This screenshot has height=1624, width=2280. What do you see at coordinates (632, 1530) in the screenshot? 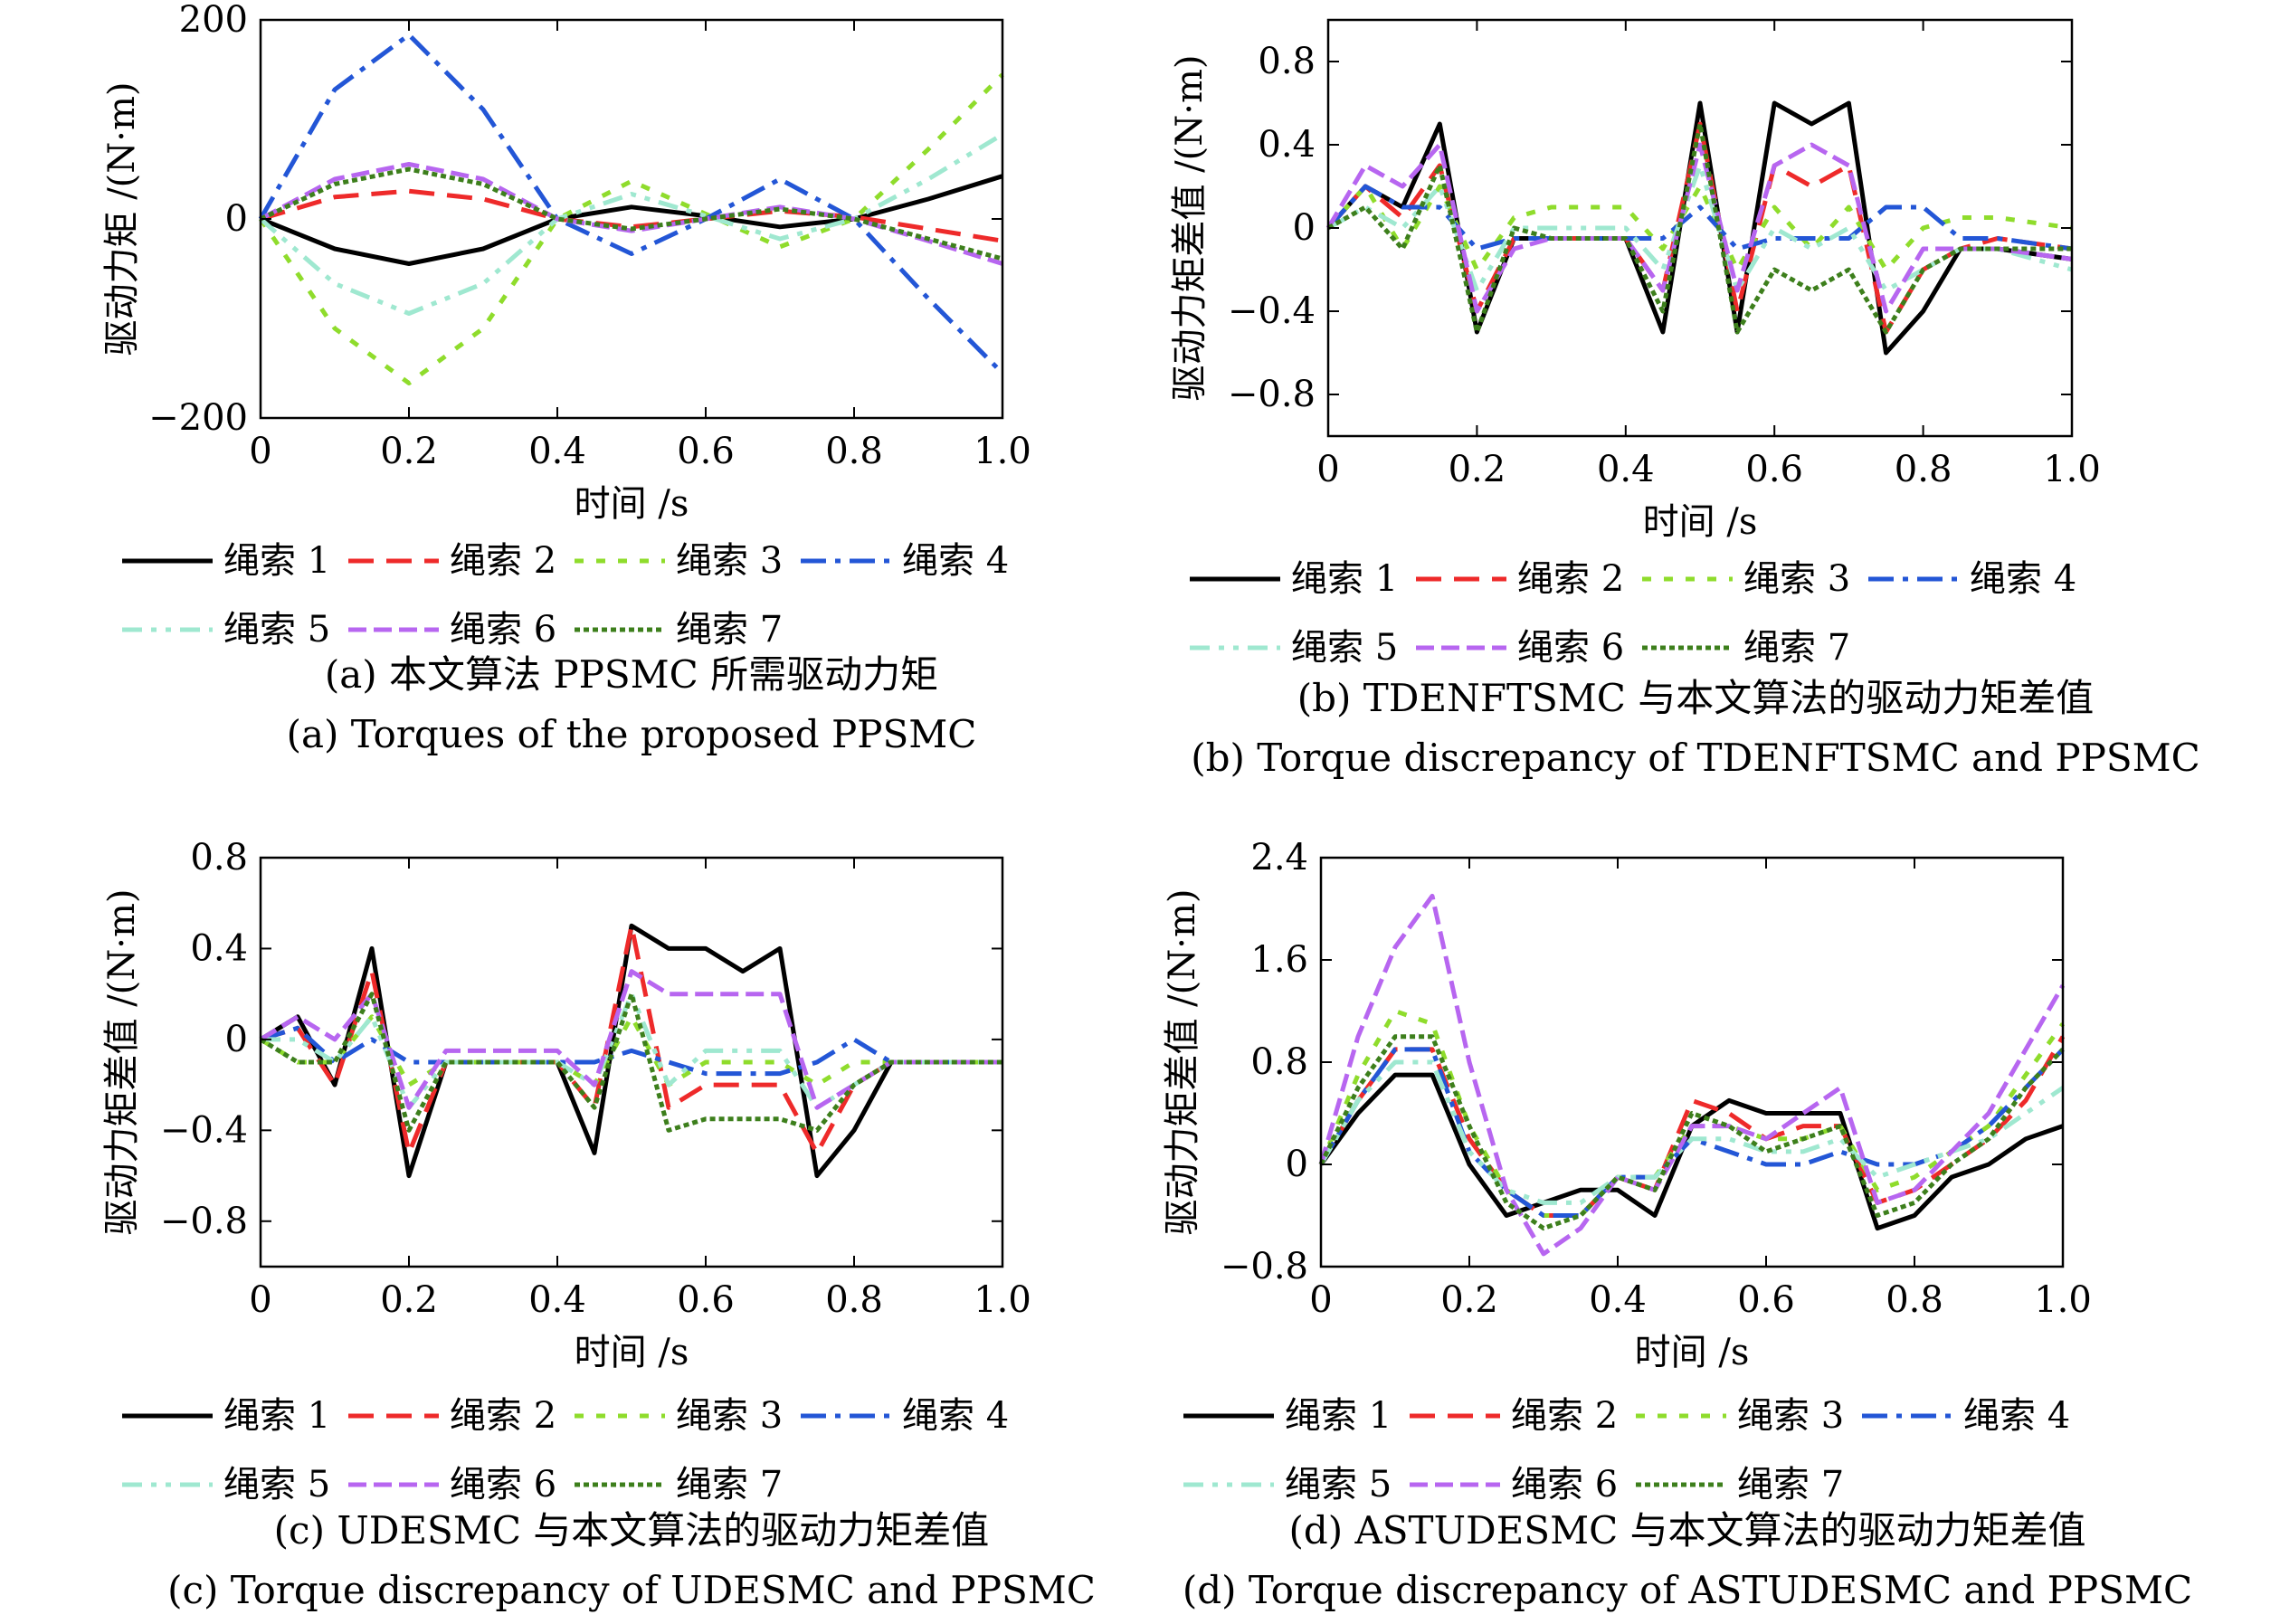
I see `caption-chinese: (c) UDESMC 与本文算法的驱动力矩差值` at bounding box center [632, 1530].